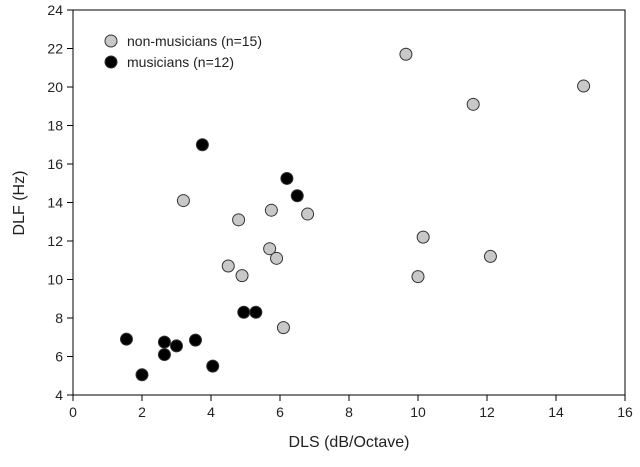  Describe the element at coordinates (59, 395) in the screenshot. I see `y-tick-label: 4` at that location.